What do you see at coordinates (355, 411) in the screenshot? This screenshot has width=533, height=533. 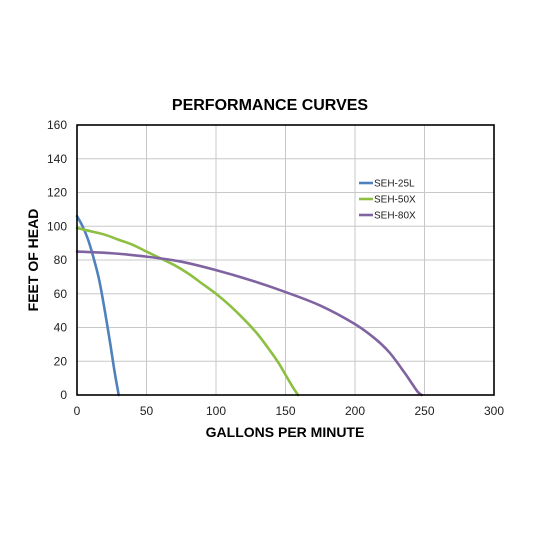 I see `x-tick-label: 200` at bounding box center [355, 411].